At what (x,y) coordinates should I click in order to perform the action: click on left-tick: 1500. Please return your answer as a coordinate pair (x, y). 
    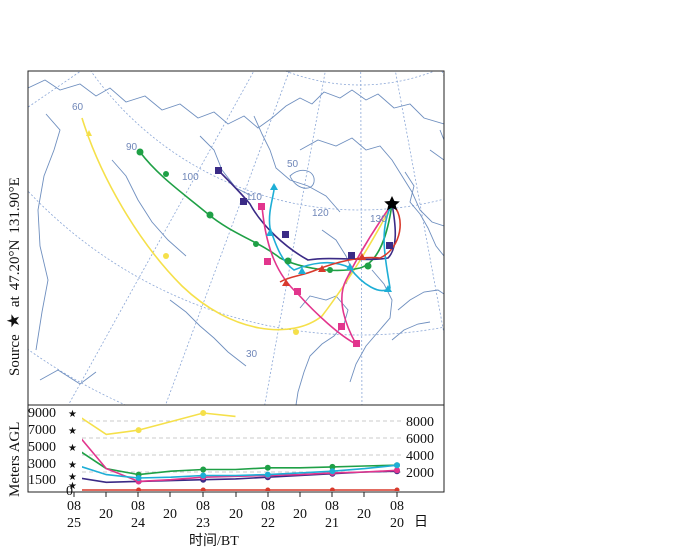
    Looking at the image, I should click on (42, 480).